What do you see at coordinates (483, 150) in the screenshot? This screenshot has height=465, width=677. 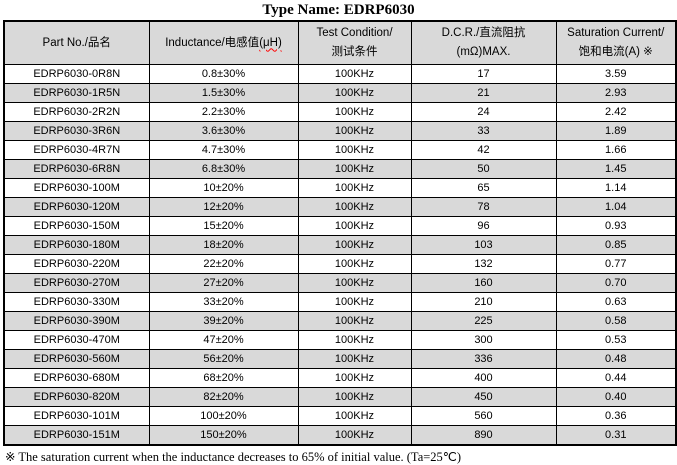 I see `cell-dcr: 42` at bounding box center [483, 150].